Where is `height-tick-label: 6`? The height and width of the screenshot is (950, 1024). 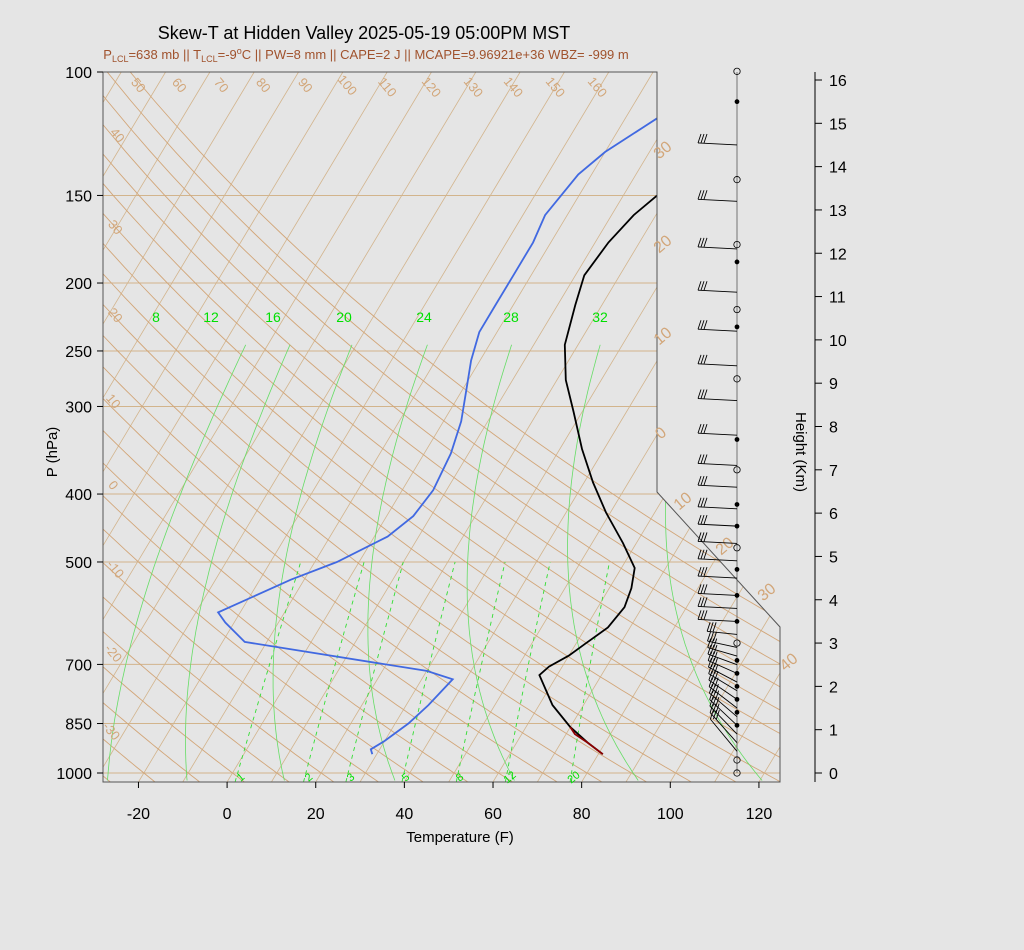 height-tick-label: 6 is located at coordinates (833, 514).